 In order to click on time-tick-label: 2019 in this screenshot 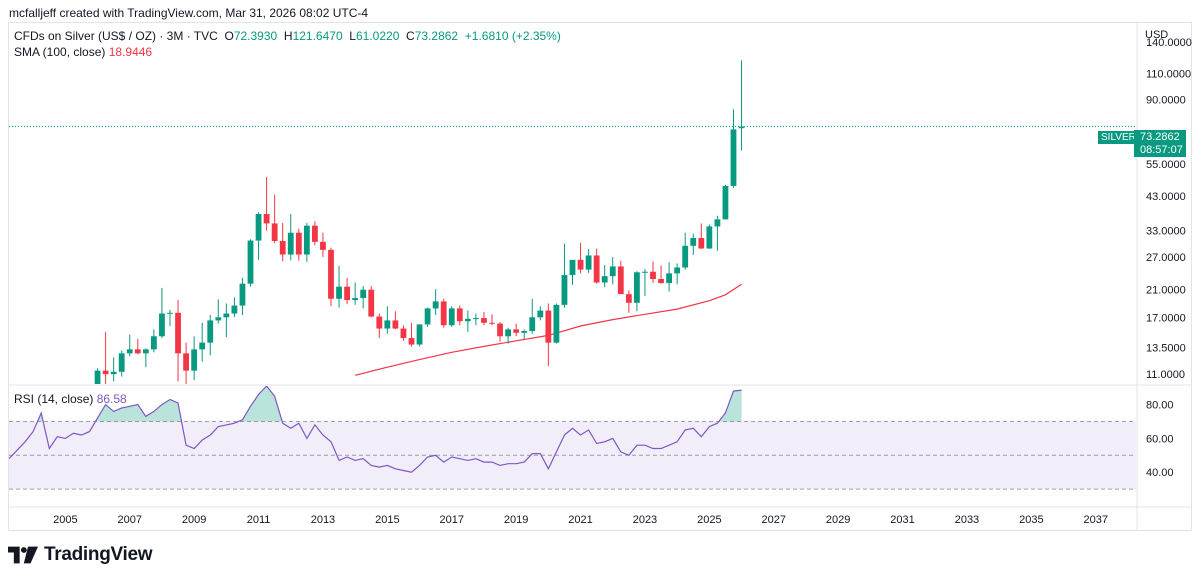, I will do `click(516, 520)`.